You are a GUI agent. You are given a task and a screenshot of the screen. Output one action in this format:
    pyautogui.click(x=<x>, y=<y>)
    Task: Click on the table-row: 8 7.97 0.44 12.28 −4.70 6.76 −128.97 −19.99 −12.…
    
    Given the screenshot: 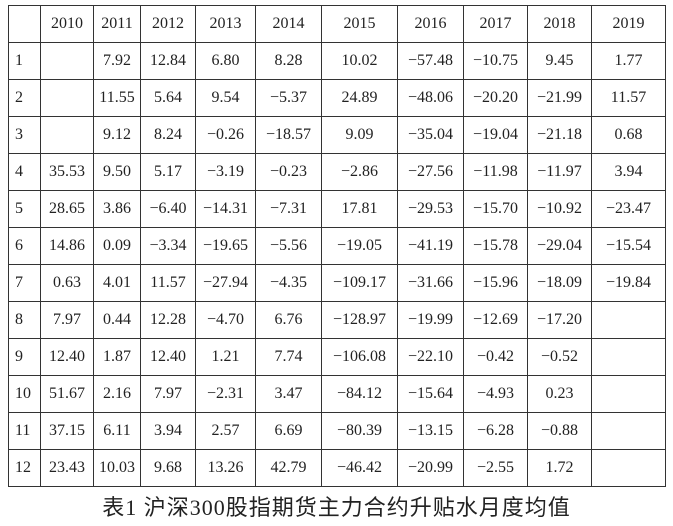 What is the action you would take?
    pyautogui.click(x=337, y=320)
    